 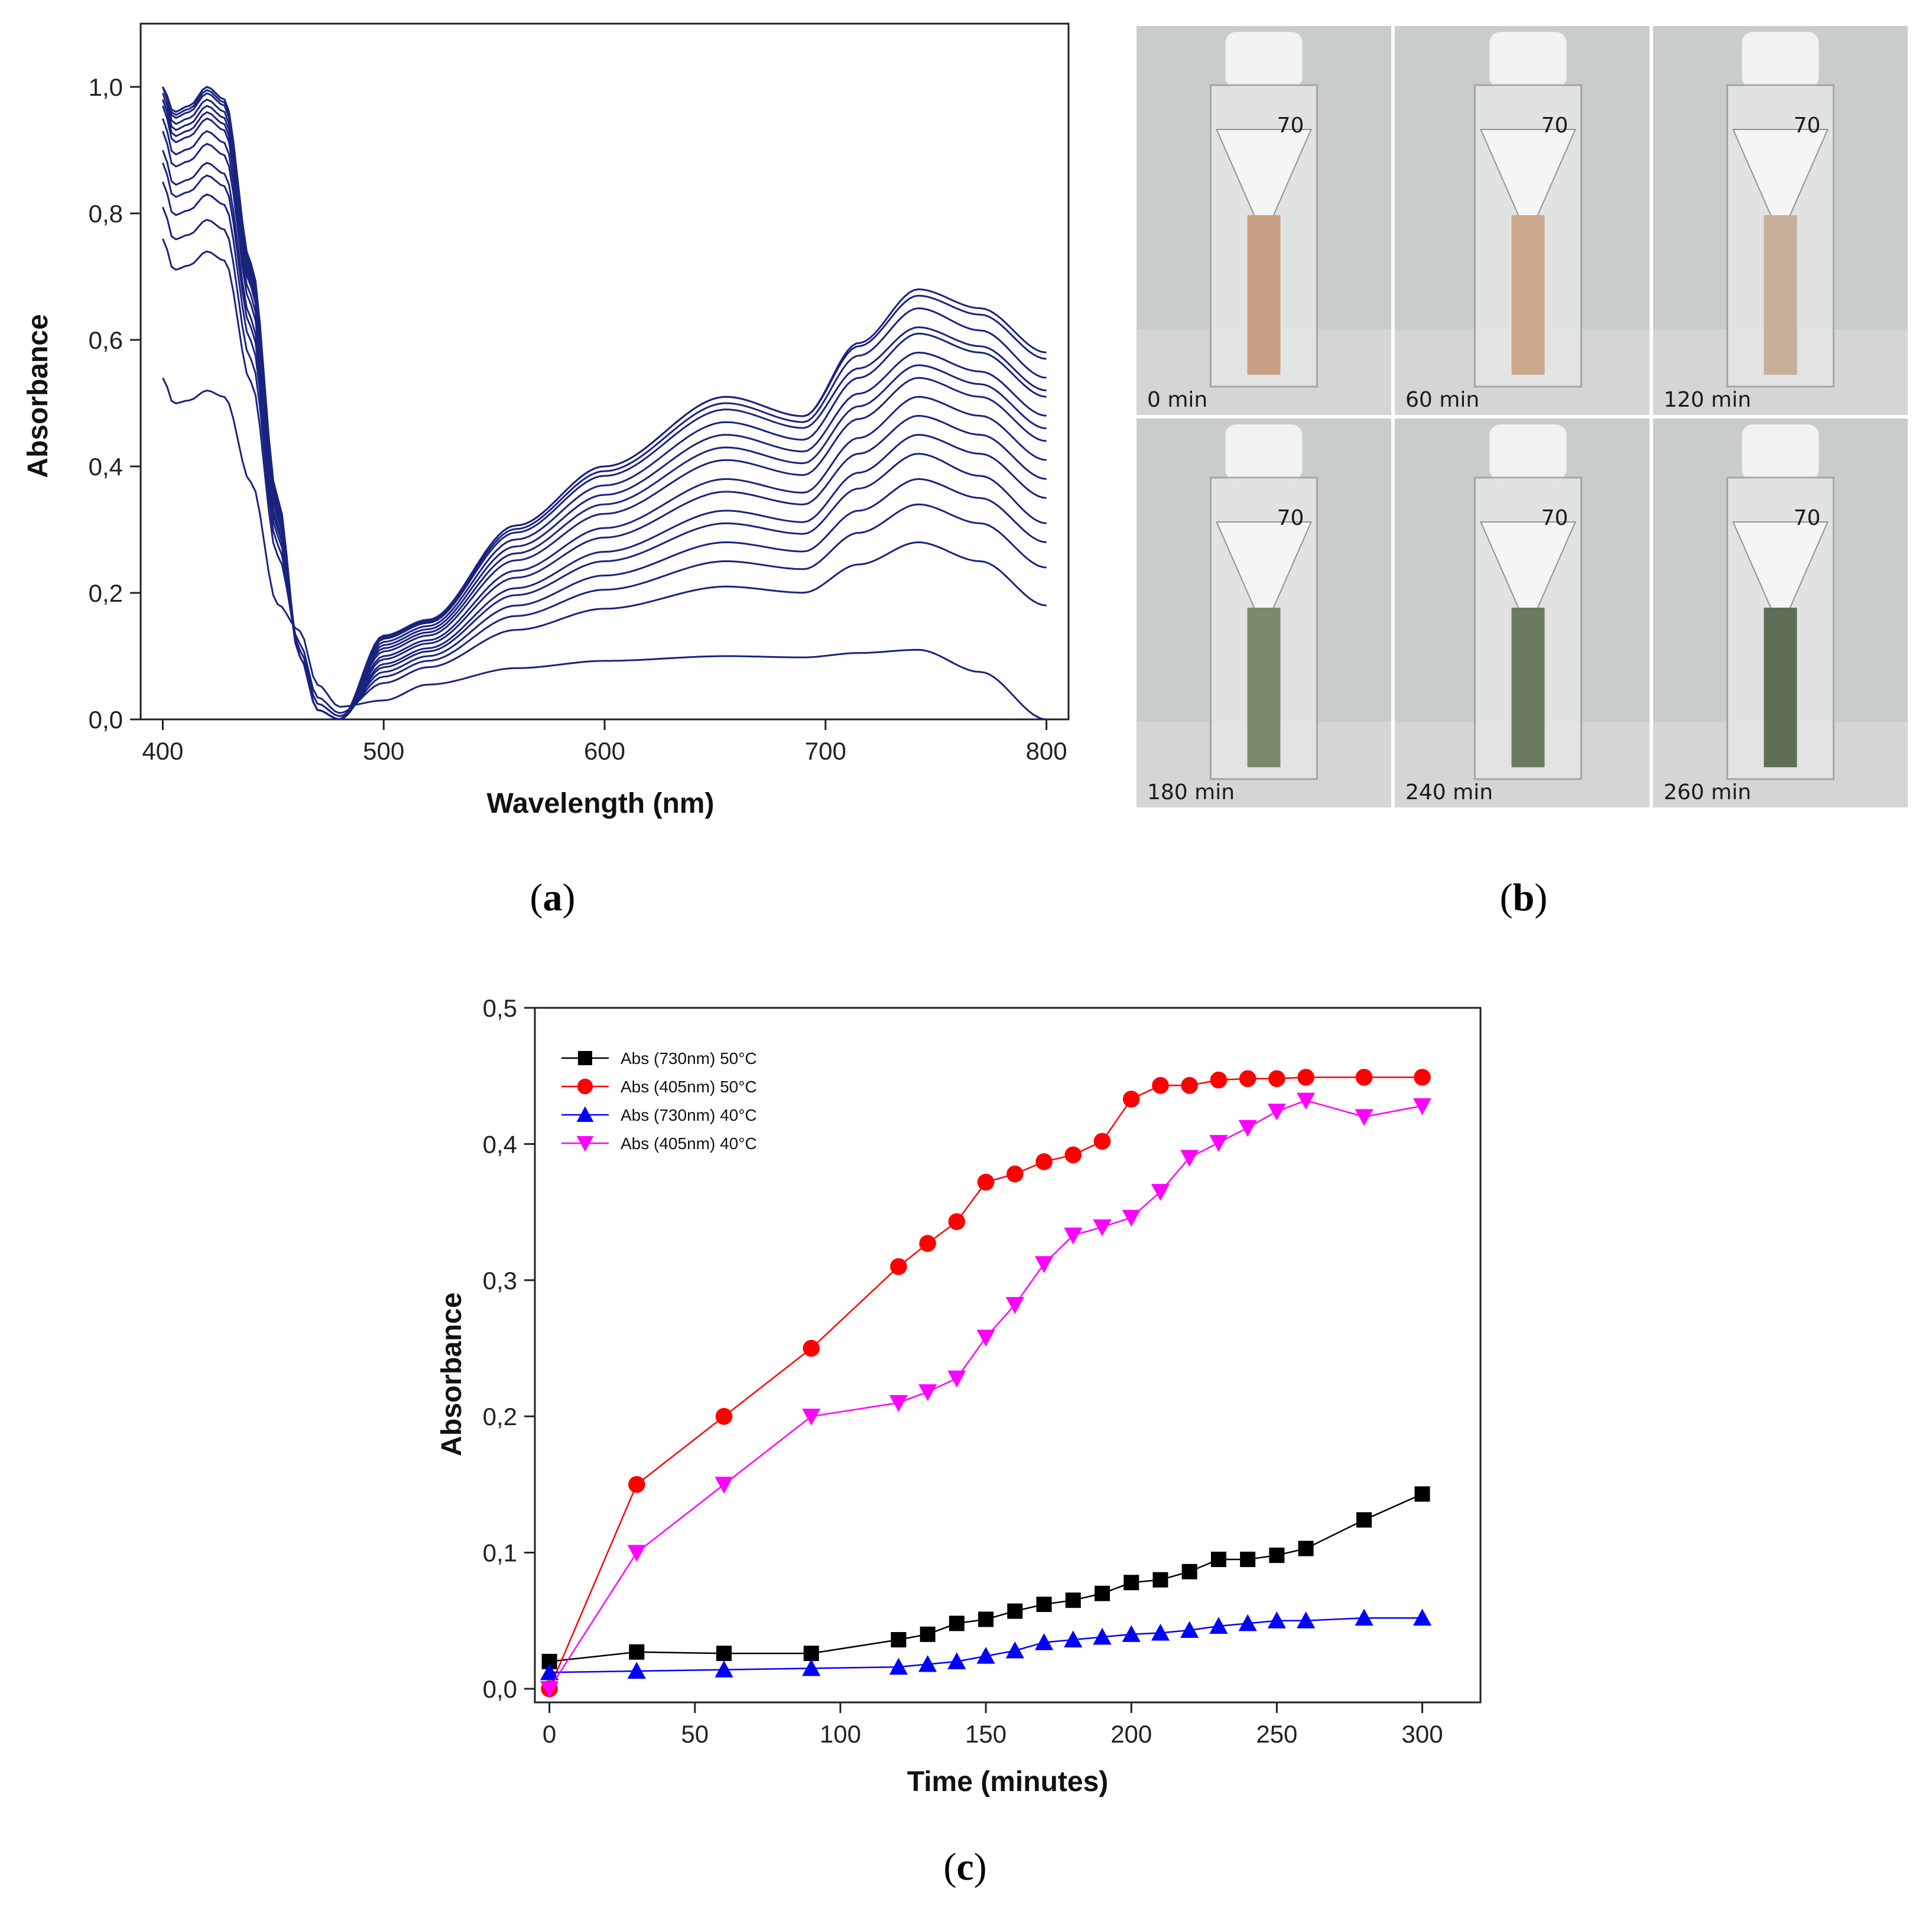 I want to click on y-axis-title-c: Absorbance, so click(x=451, y=1374).